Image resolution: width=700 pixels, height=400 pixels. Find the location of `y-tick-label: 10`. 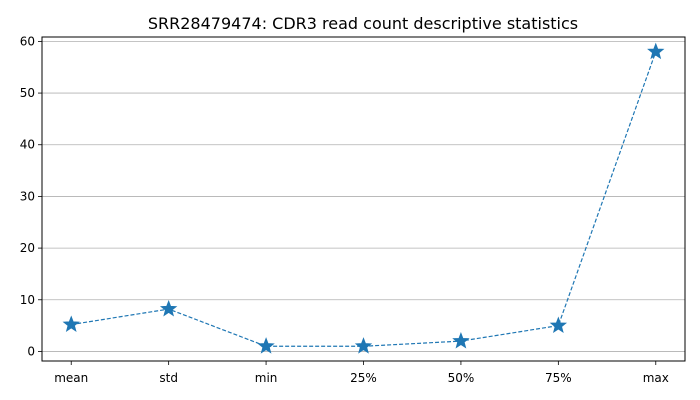

y-tick-label: 10 is located at coordinates (27, 300).